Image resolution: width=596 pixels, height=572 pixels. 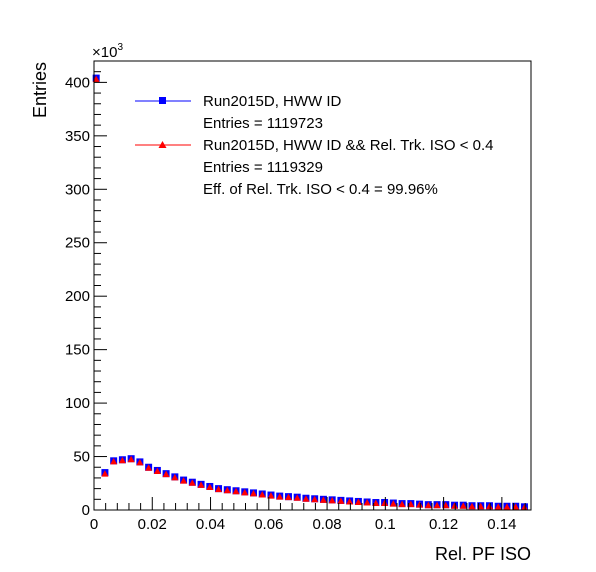 What do you see at coordinates (272, 101) in the screenshot?
I see `legend-label-series-1: Run2015D, HWW ID` at bounding box center [272, 101].